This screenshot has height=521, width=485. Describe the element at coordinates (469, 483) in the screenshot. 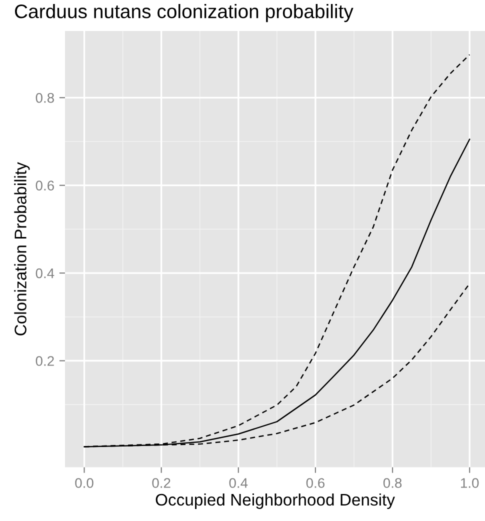

I see `x-tick-label: 1.0` at that location.